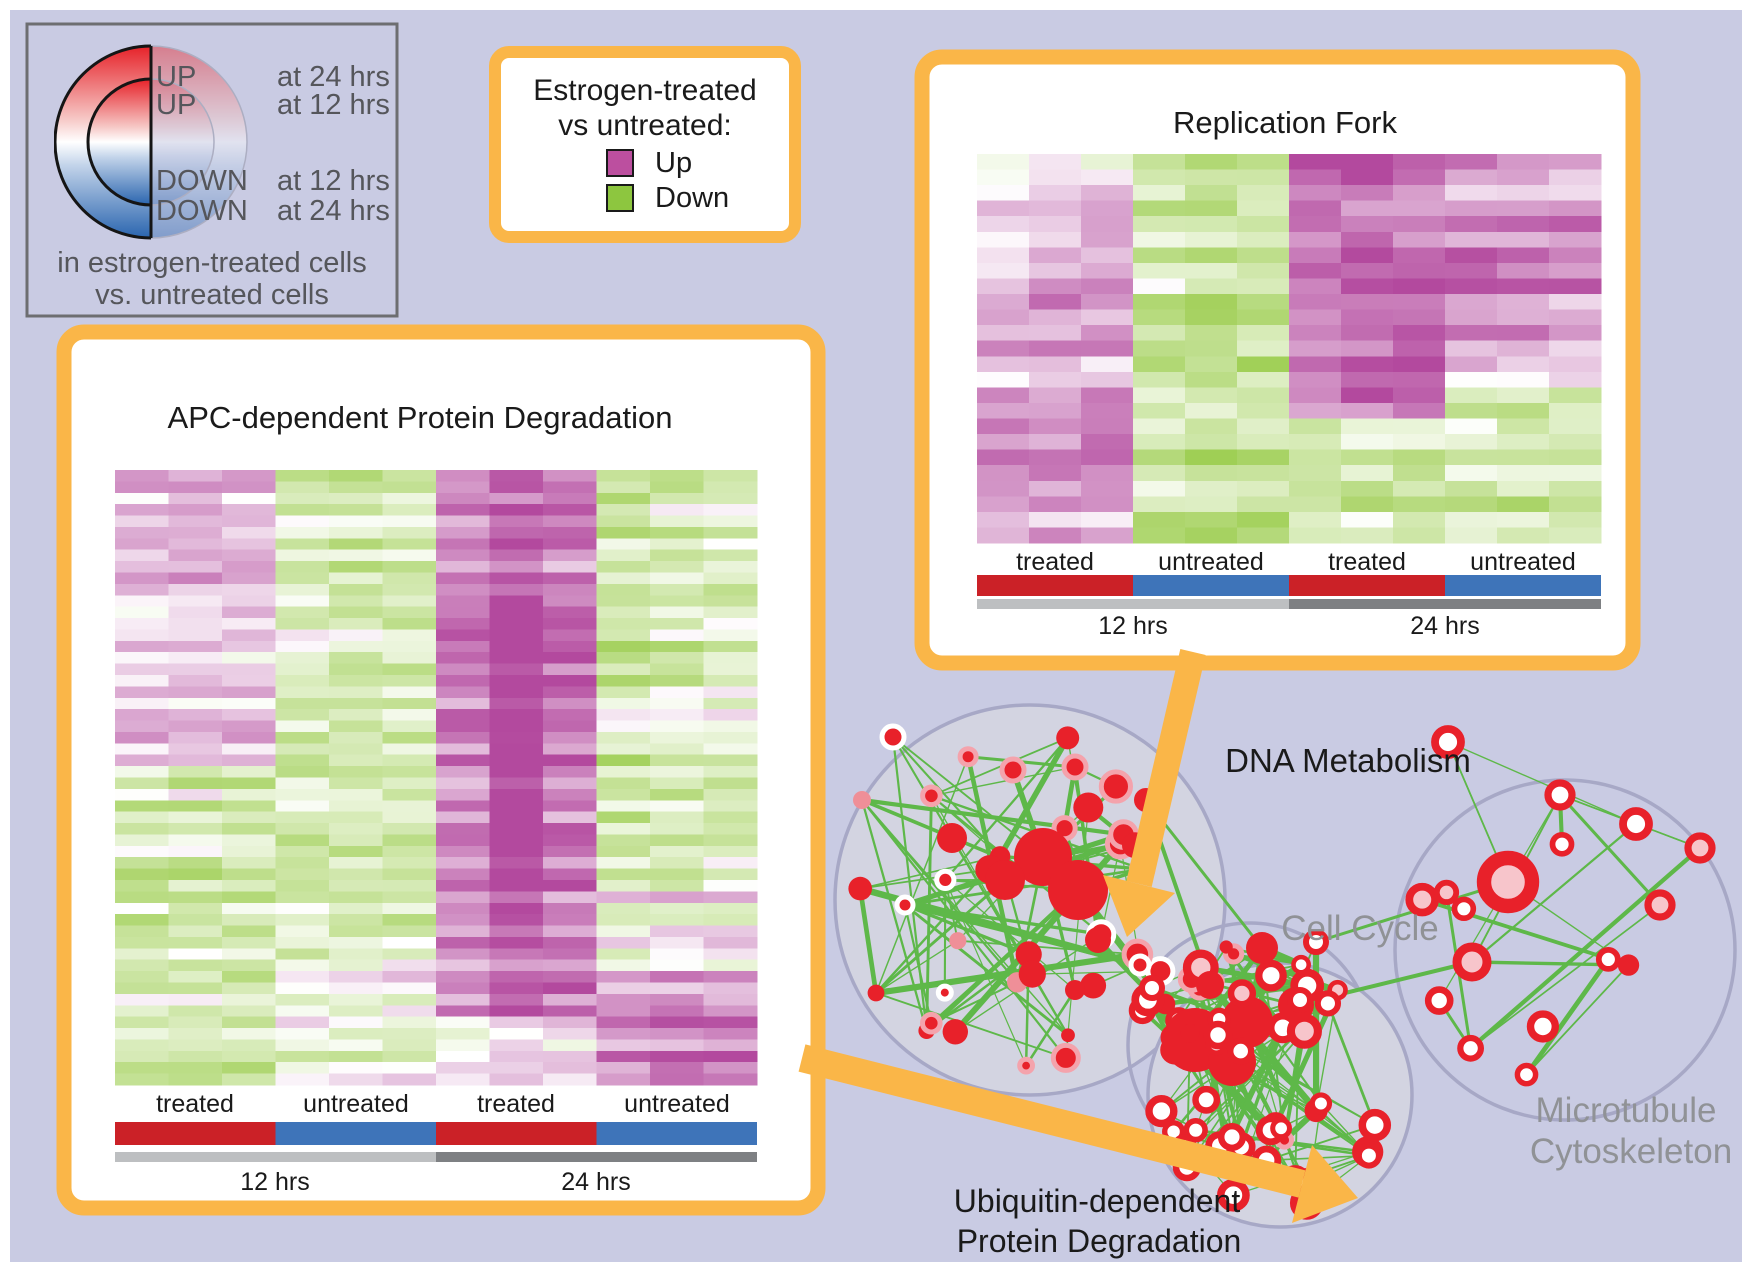 This screenshot has height=1284, width=1750. Describe the element at coordinates (945, 936) in the screenshot. I see `network-edge` at that location.